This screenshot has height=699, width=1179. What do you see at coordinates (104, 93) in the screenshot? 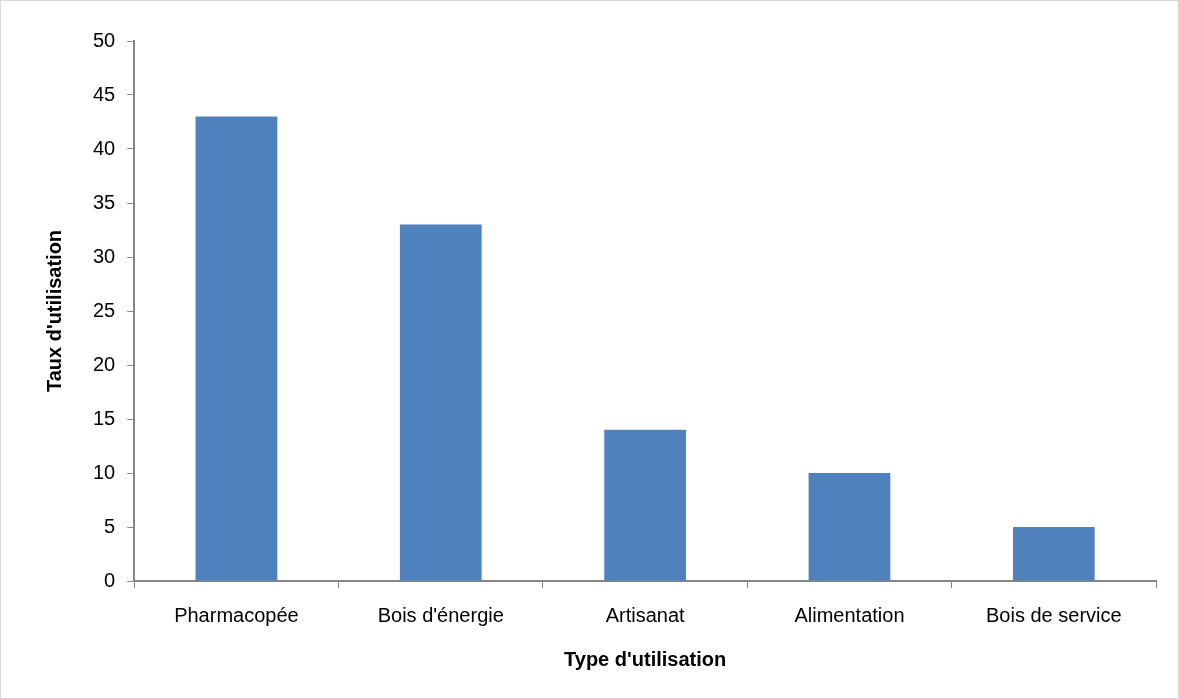
I see `y-tick-label: 45` at bounding box center [104, 93].